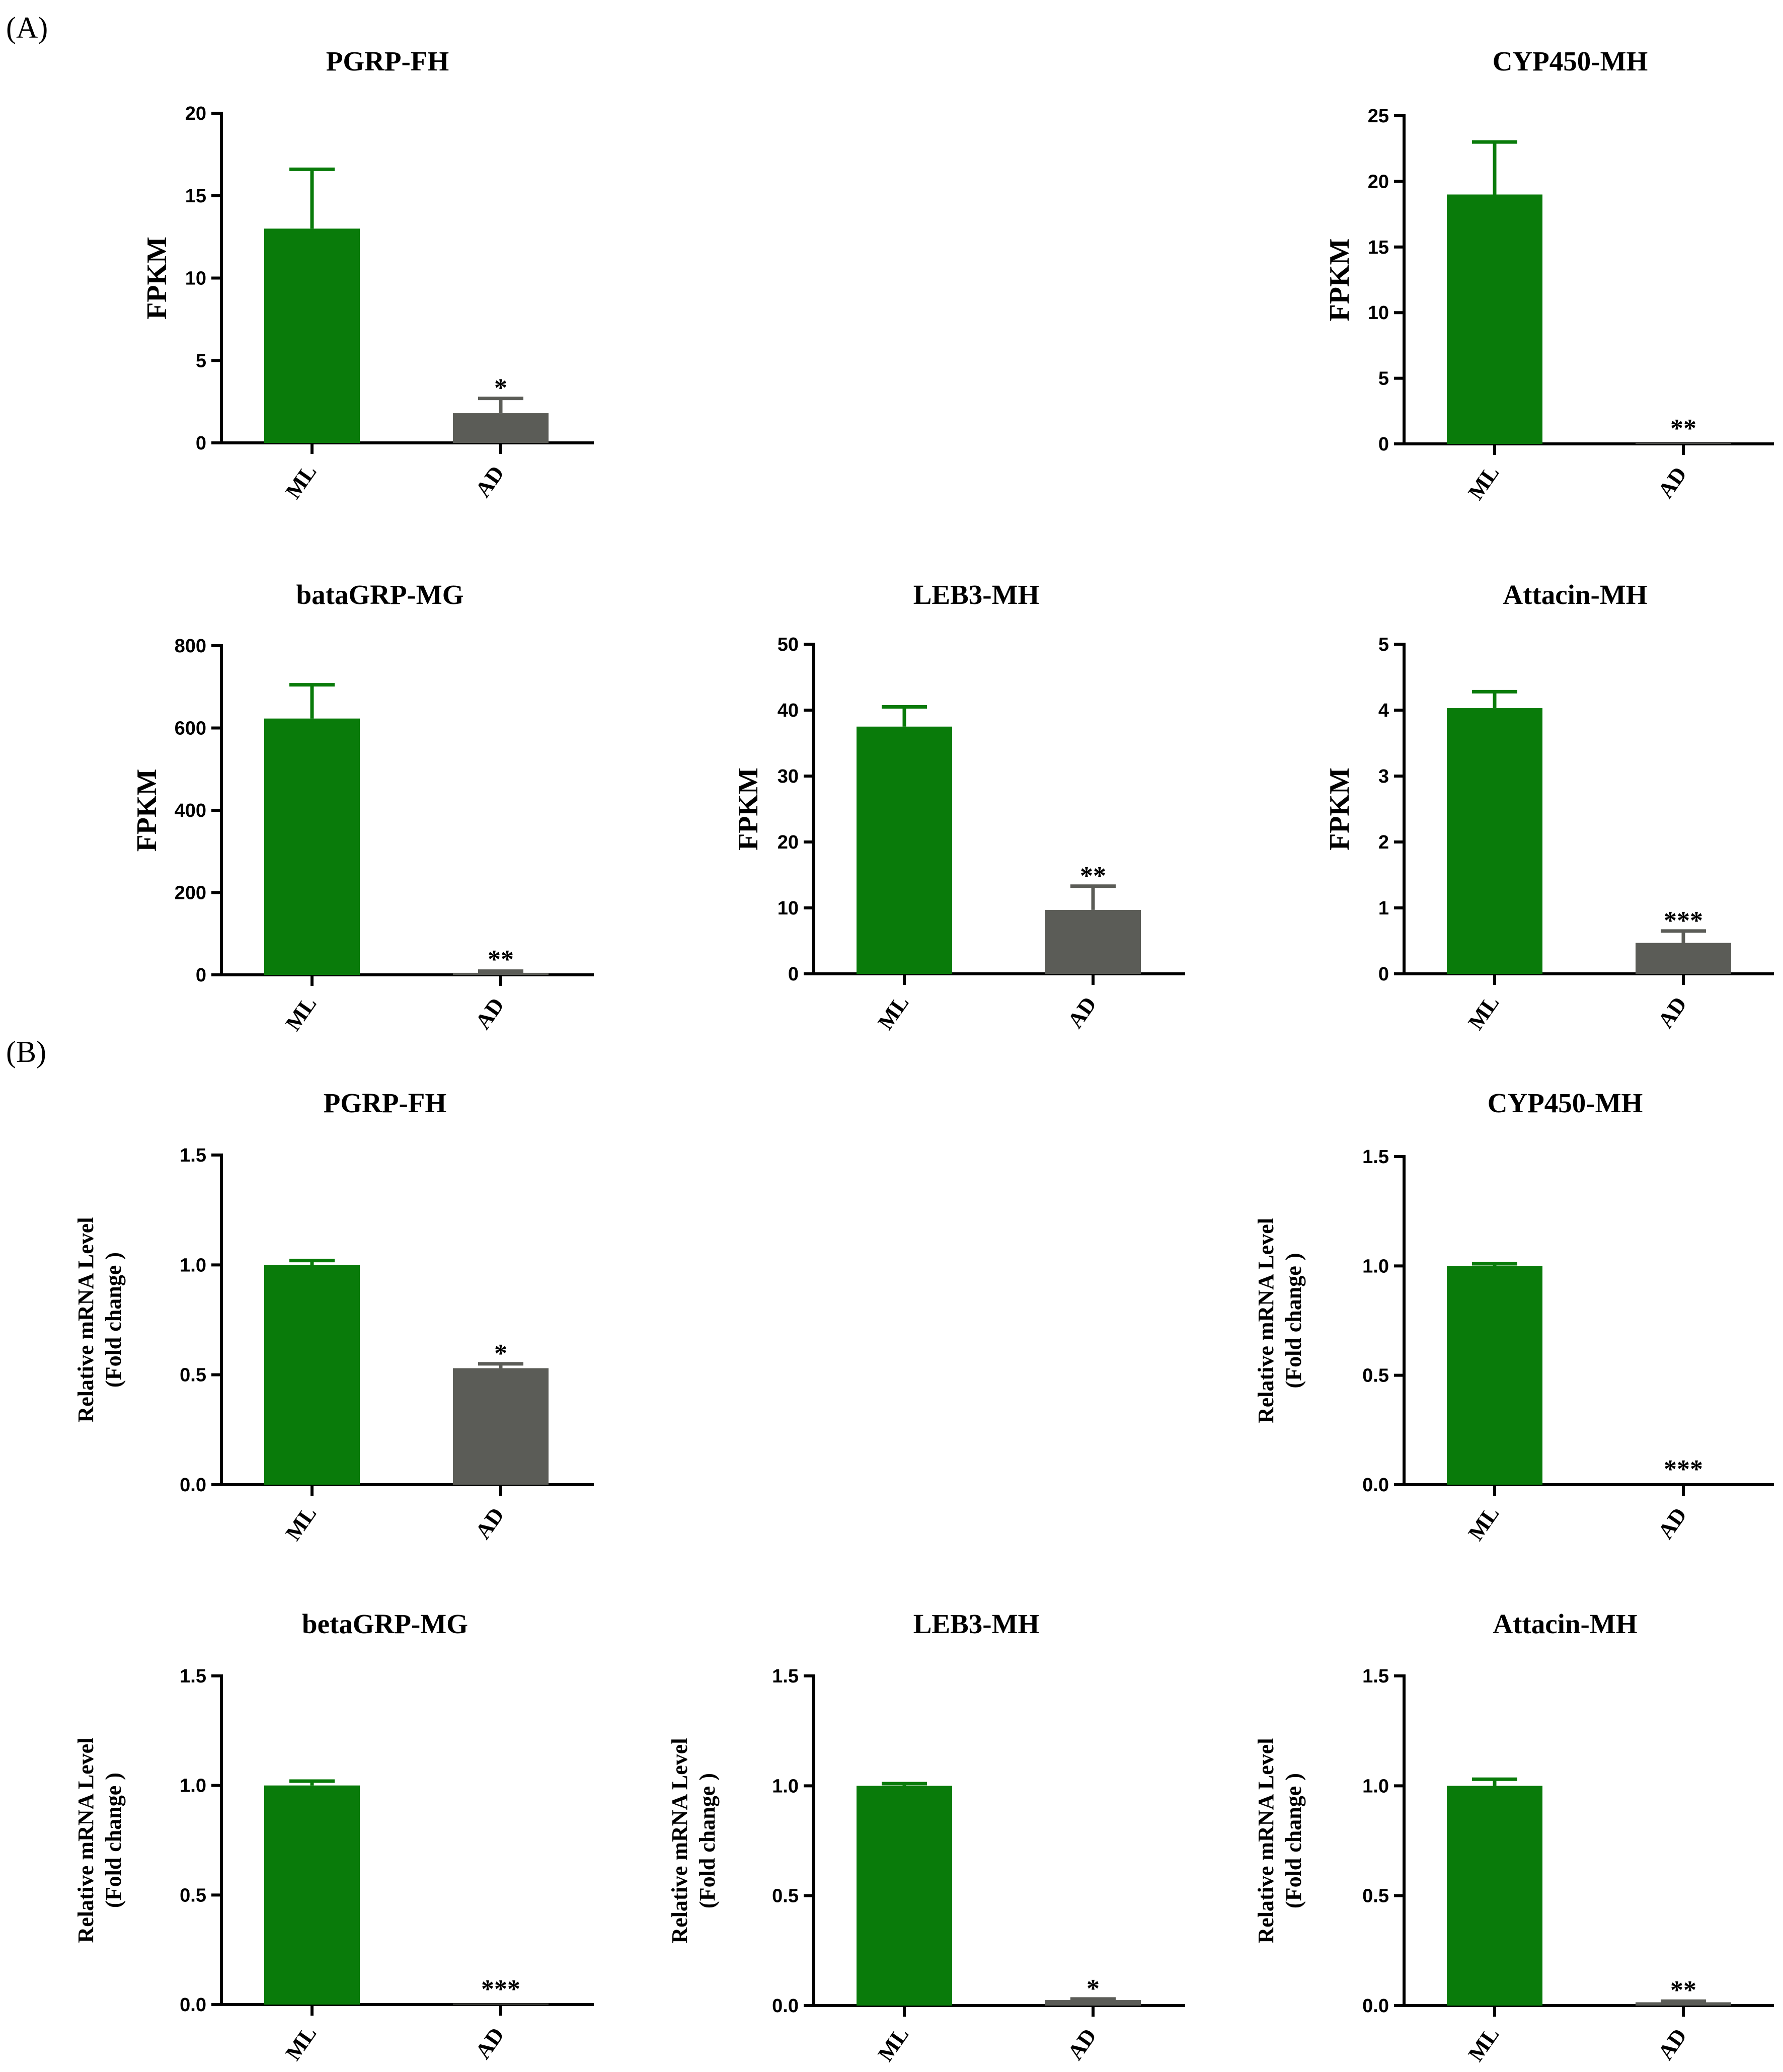  I want to click on y-tick-label: 30, so click(788, 776).